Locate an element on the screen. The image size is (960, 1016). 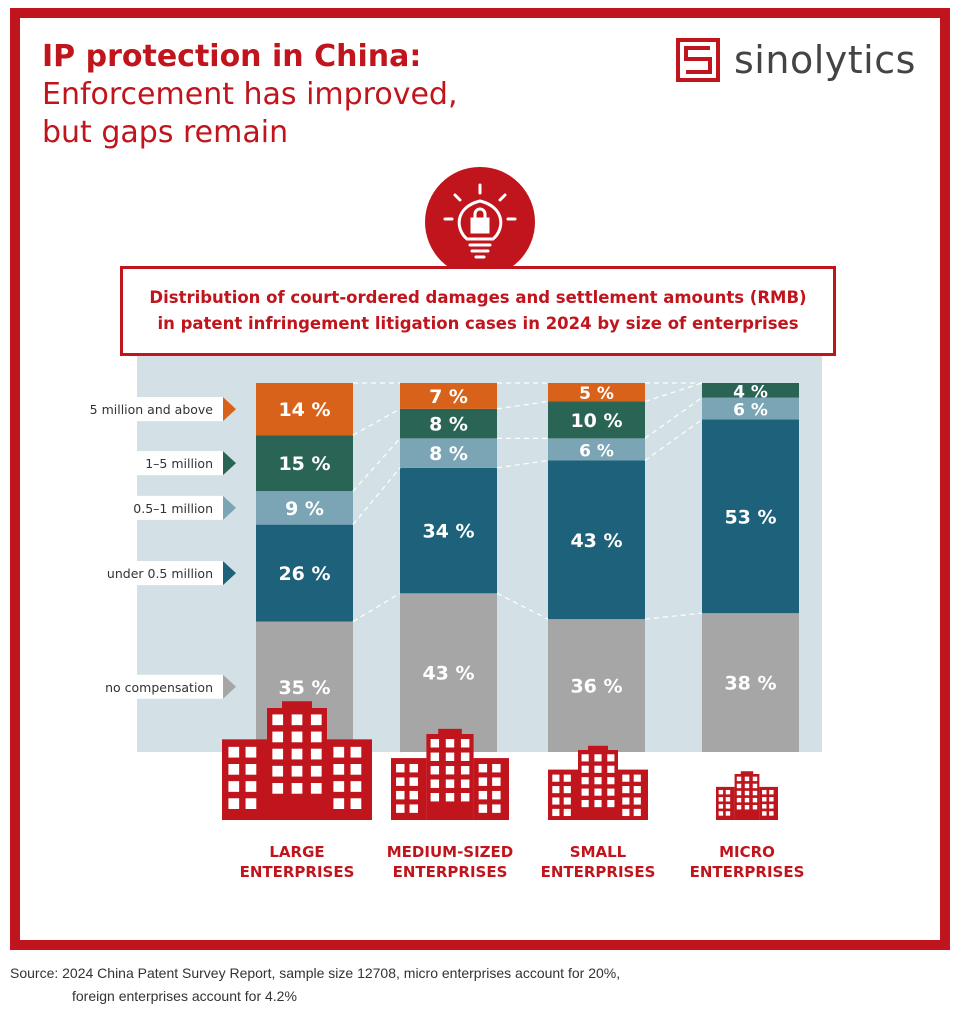
data-label: 38 % is located at coordinates (750, 684).